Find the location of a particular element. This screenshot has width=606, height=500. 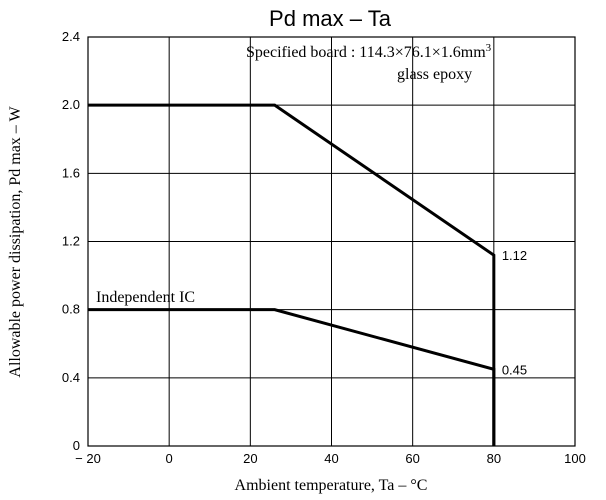

data-label: 0.45 is located at coordinates (514, 369).